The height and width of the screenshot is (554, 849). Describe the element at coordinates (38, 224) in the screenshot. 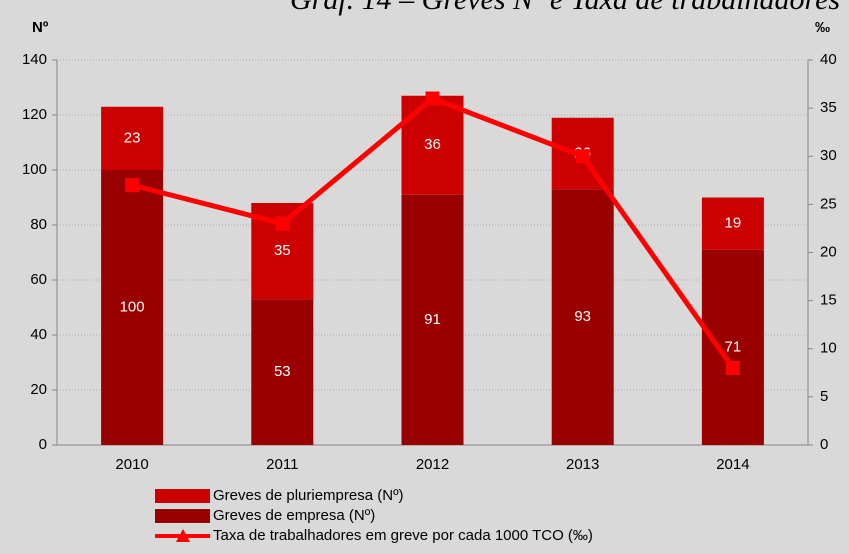

I see `y-tick-label: 80` at that location.